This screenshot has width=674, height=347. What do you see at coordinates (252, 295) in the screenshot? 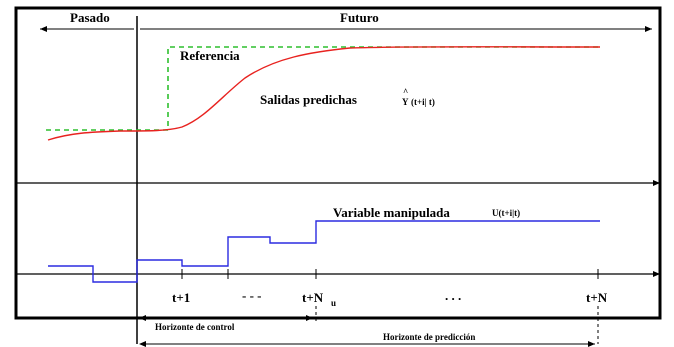
I see `tick-label-dots1: - - -` at bounding box center [252, 295].